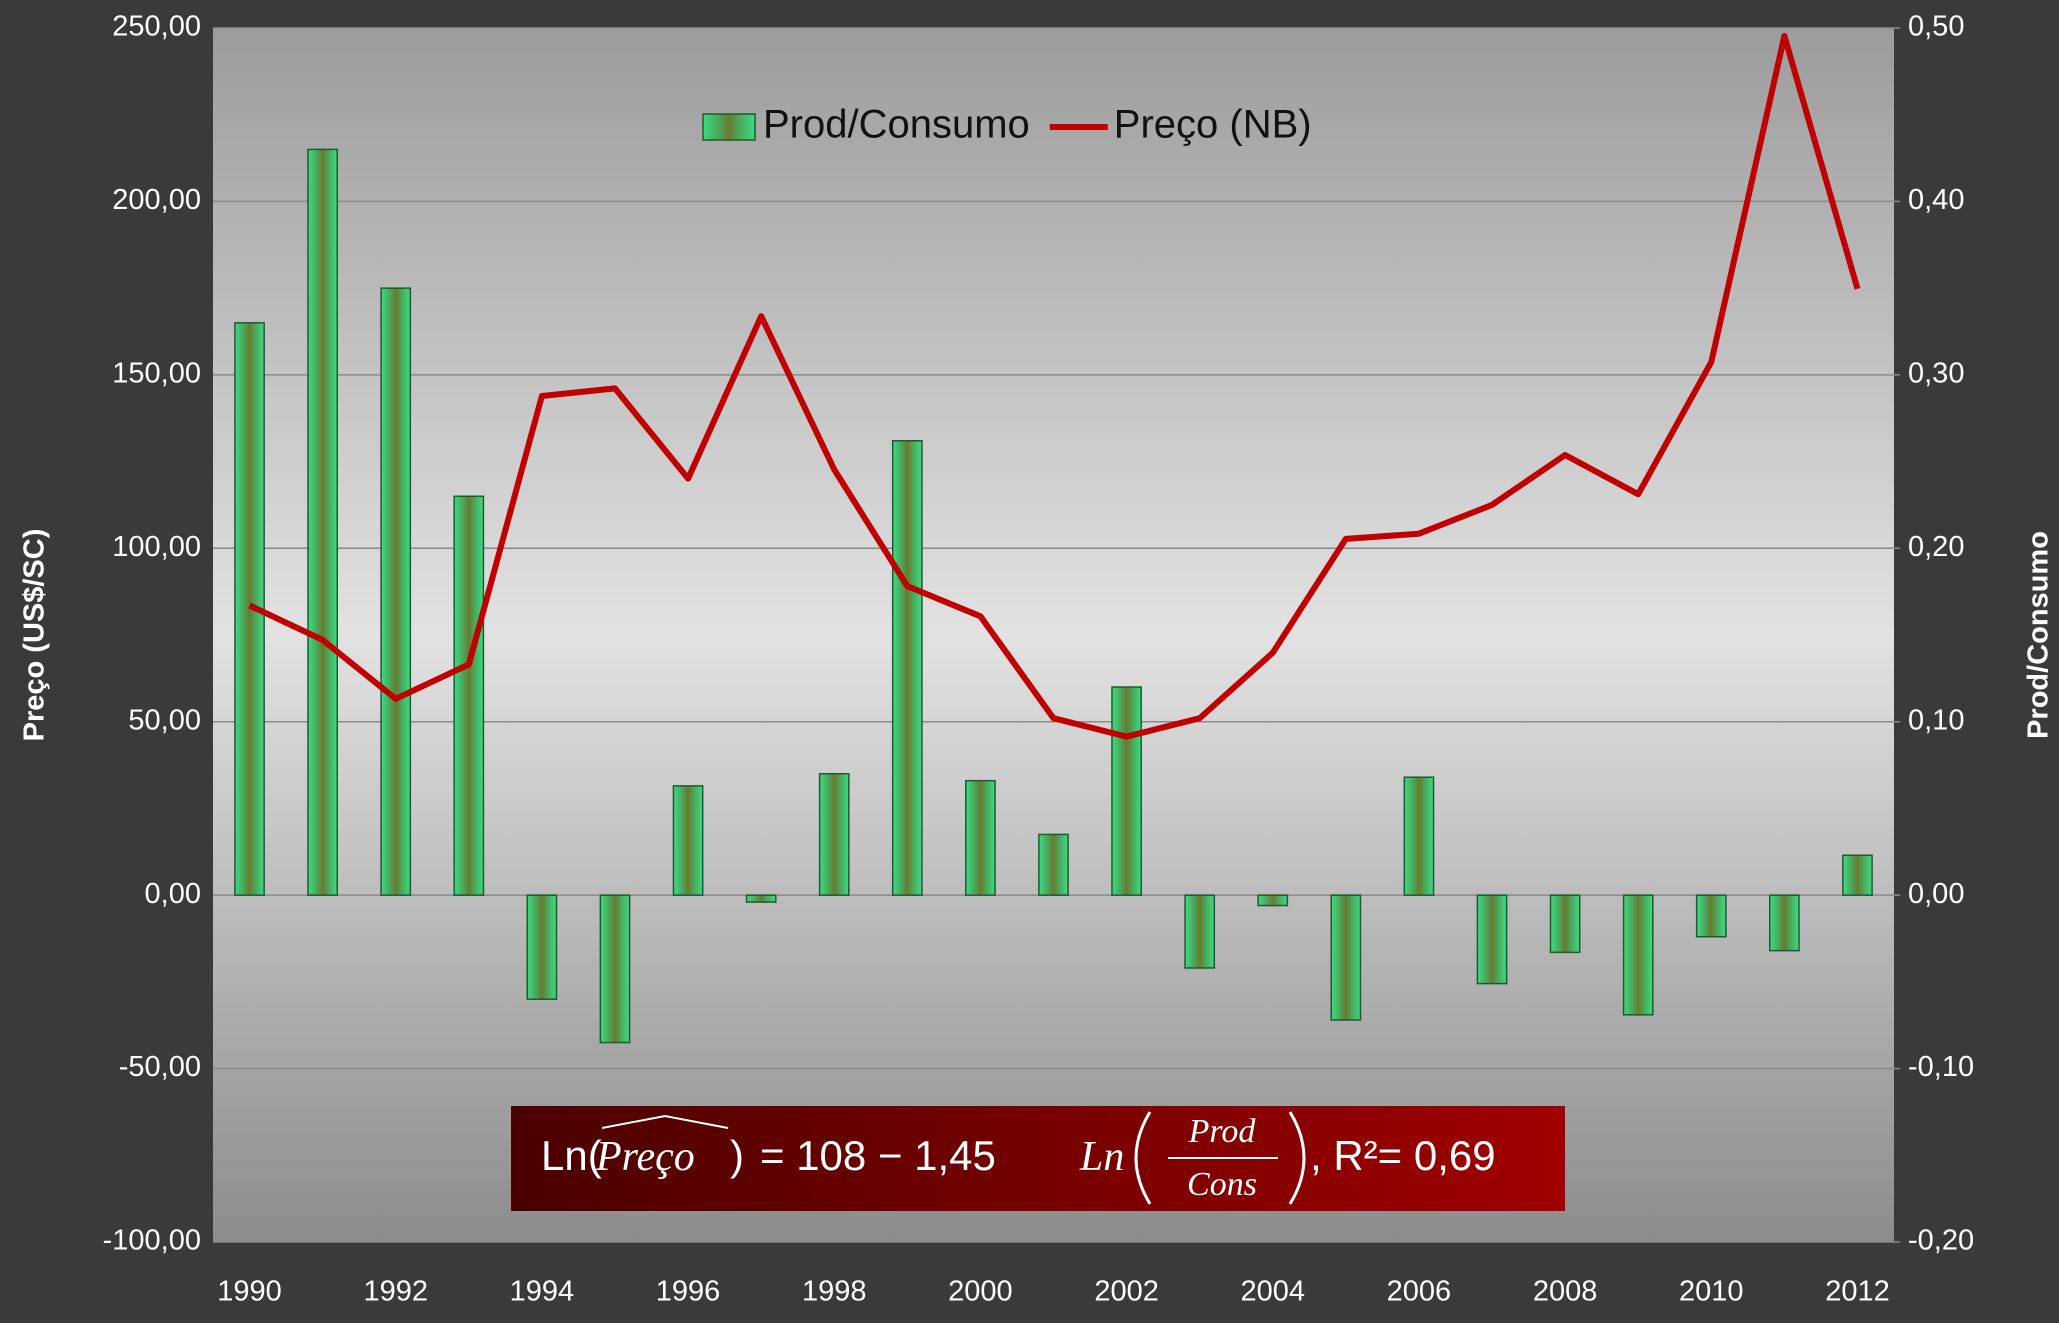 The image size is (2059, 1323). I want to click on y-tick-label: 150,00, so click(156, 374).